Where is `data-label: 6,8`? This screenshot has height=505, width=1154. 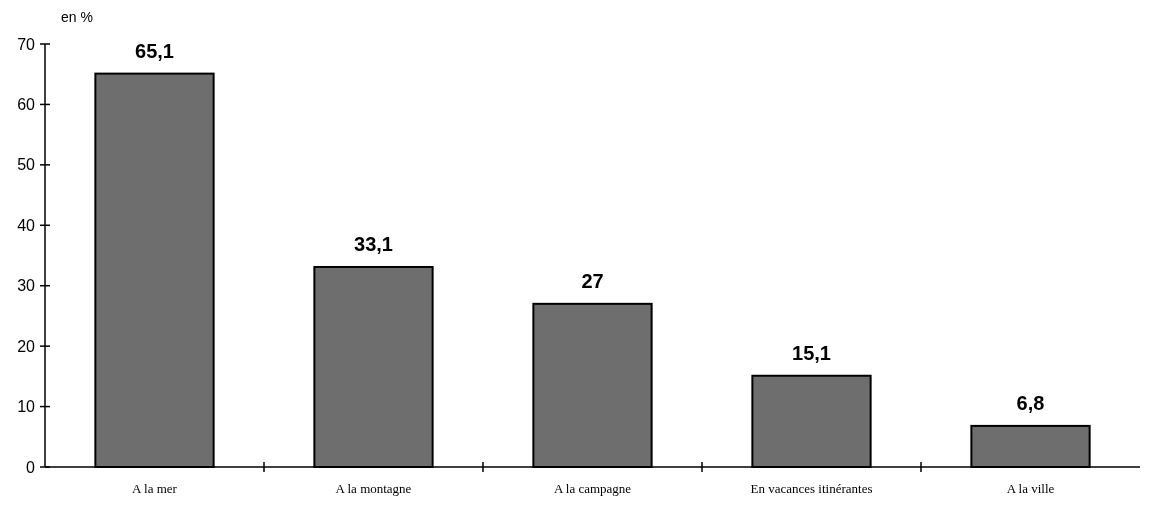
data-label: 6,8 is located at coordinates (1030, 402).